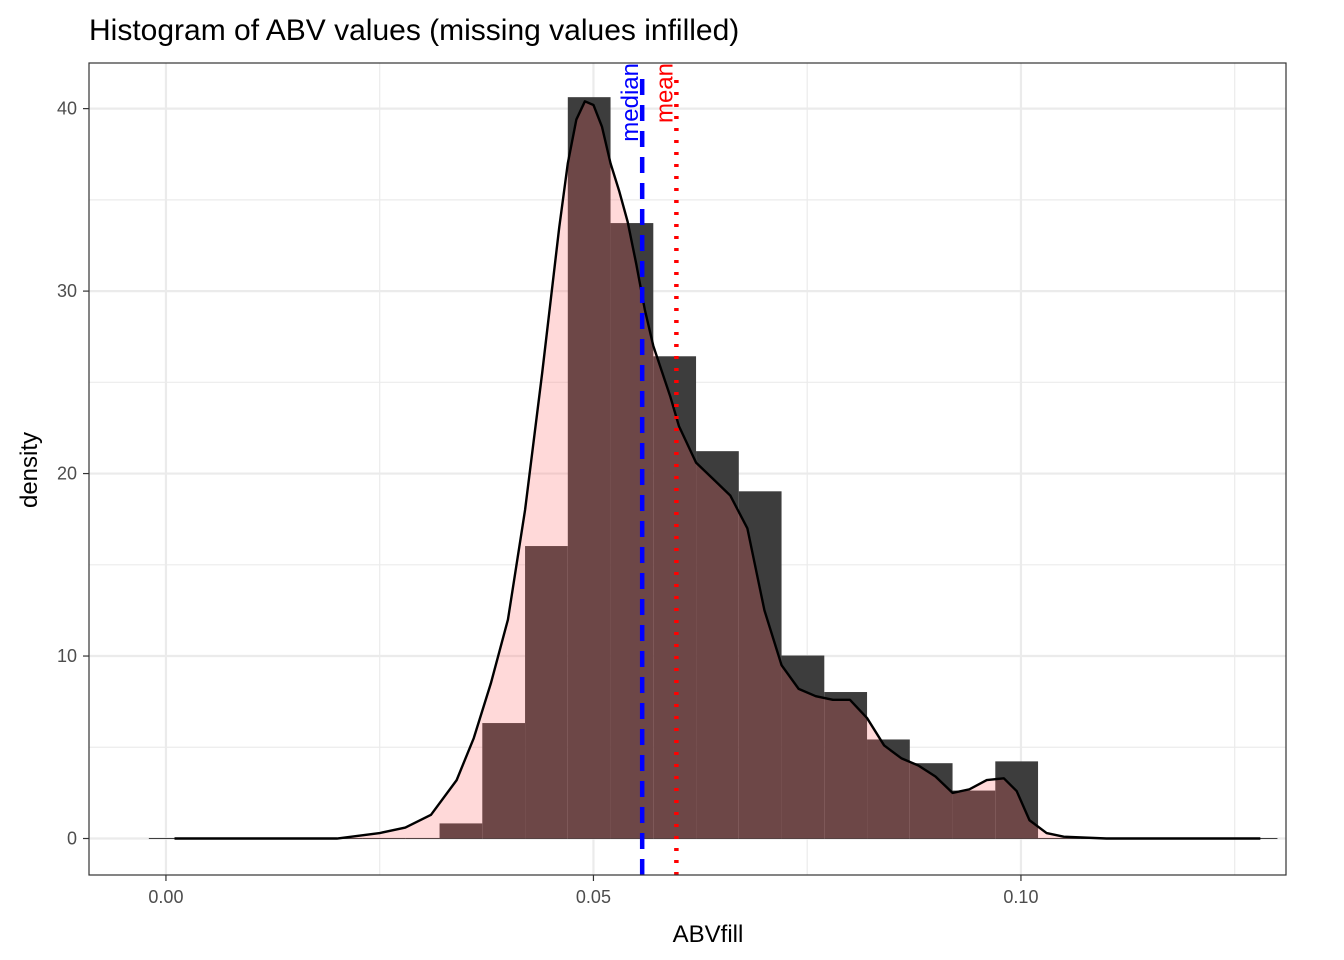 Image resolution: width=1344 pixels, height=960 pixels. I want to click on y-axis-title: density, so click(29, 470).